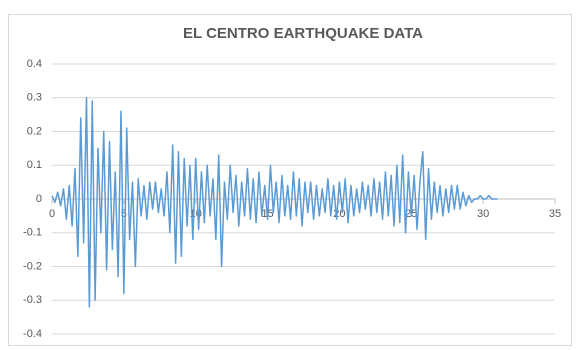 The width and height of the screenshot is (578, 350). I want to click on chart-title: EL CENTRO EARTHQUAKE DATA, so click(303, 33).